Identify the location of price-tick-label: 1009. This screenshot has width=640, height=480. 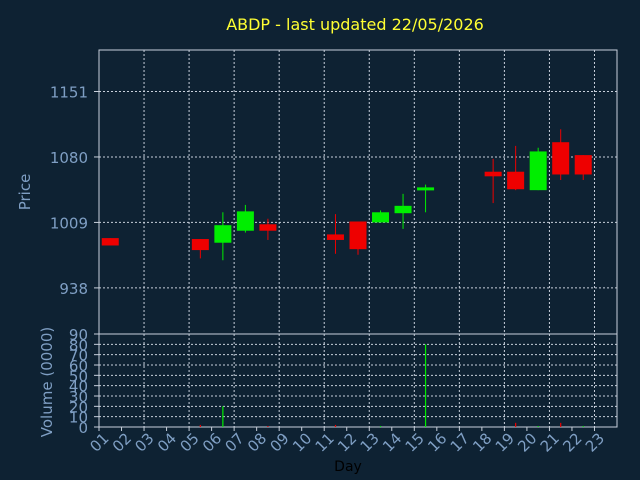
(69, 223).